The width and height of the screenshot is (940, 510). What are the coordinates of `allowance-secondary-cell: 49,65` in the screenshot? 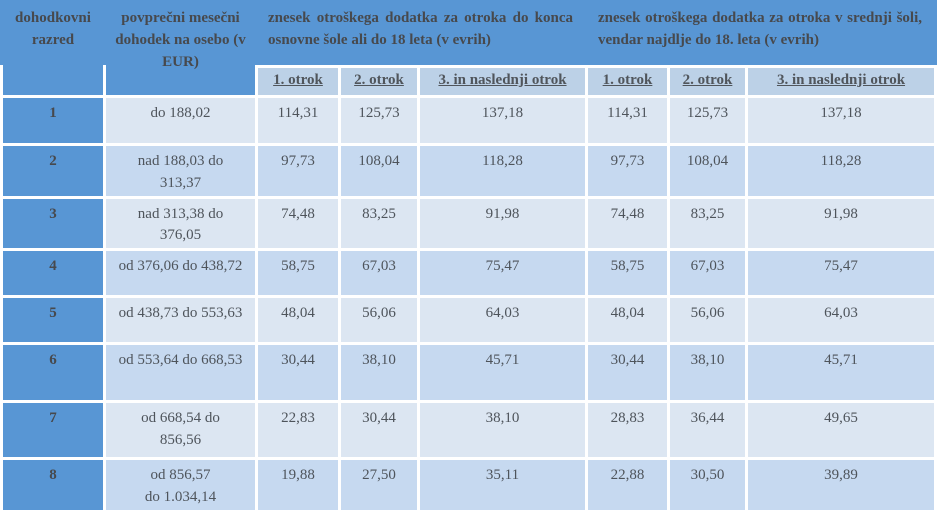 It's located at (841, 430).